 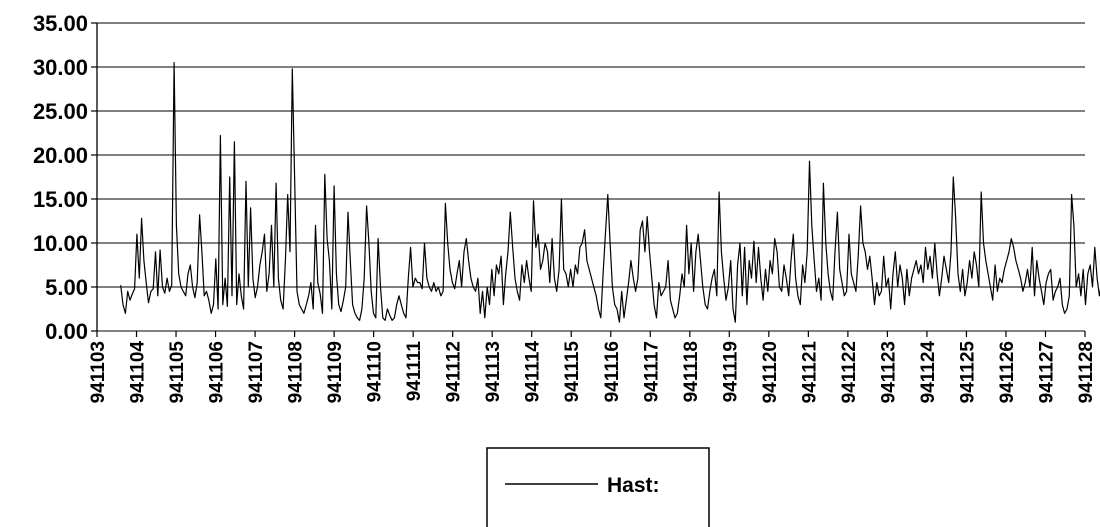 I want to click on x-tick-label: 941128, so click(x=1086, y=372).